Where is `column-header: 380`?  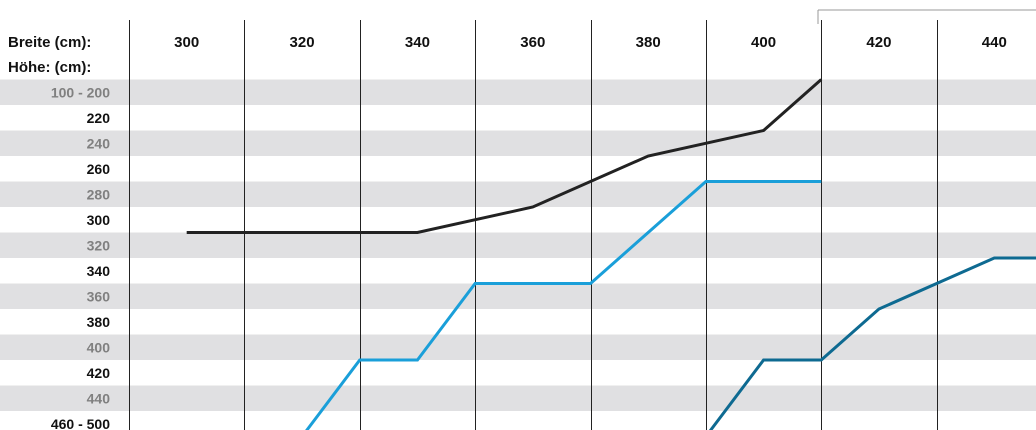
column-header: 380 is located at coordinates (648, 42).